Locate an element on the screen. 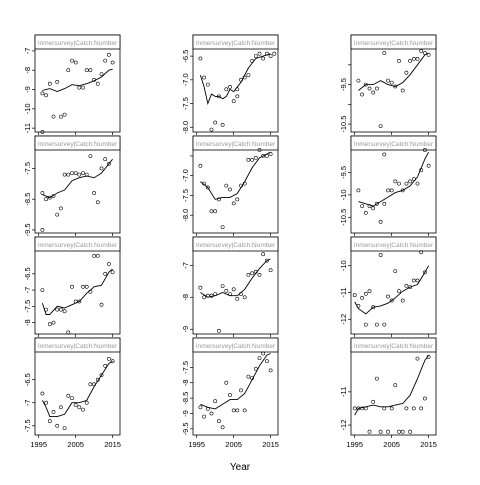 The height and width of the screenshot is (485, 480). y-tick-label: -8 is located at coordinates (27, 70).